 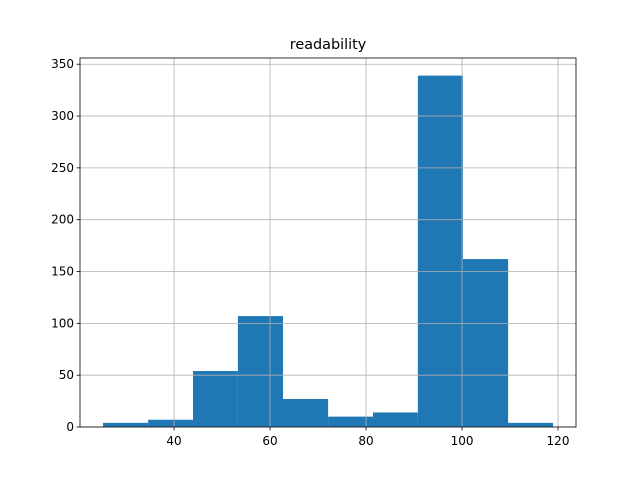 What do you see at coordinates (62, 272) in the screenshot?
I see `y-tick-label: 150` at bounding box center [62, 272].